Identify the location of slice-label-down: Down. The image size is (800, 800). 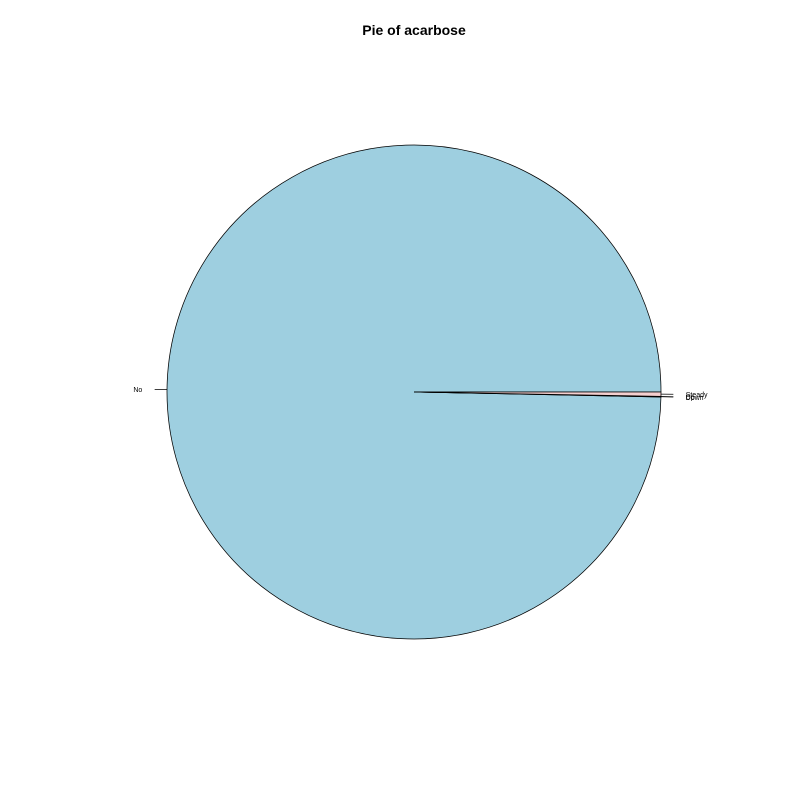
(695, 398).